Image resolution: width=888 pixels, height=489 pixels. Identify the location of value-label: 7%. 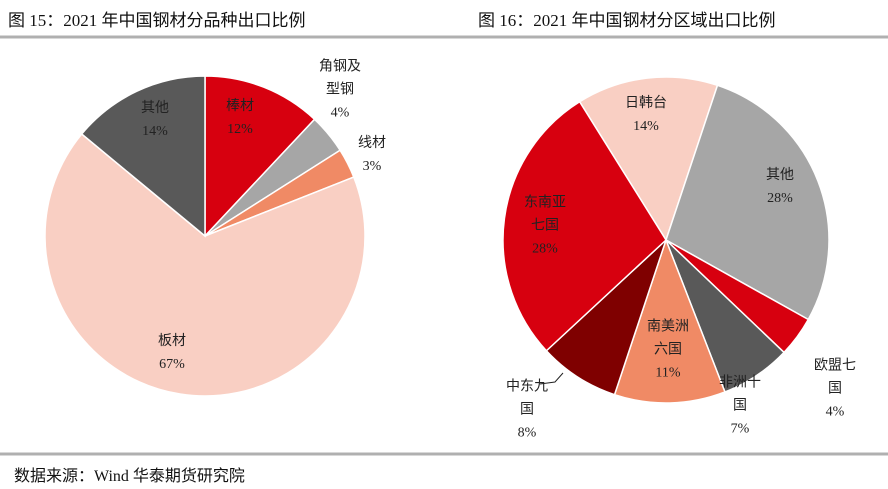
(740, 429).